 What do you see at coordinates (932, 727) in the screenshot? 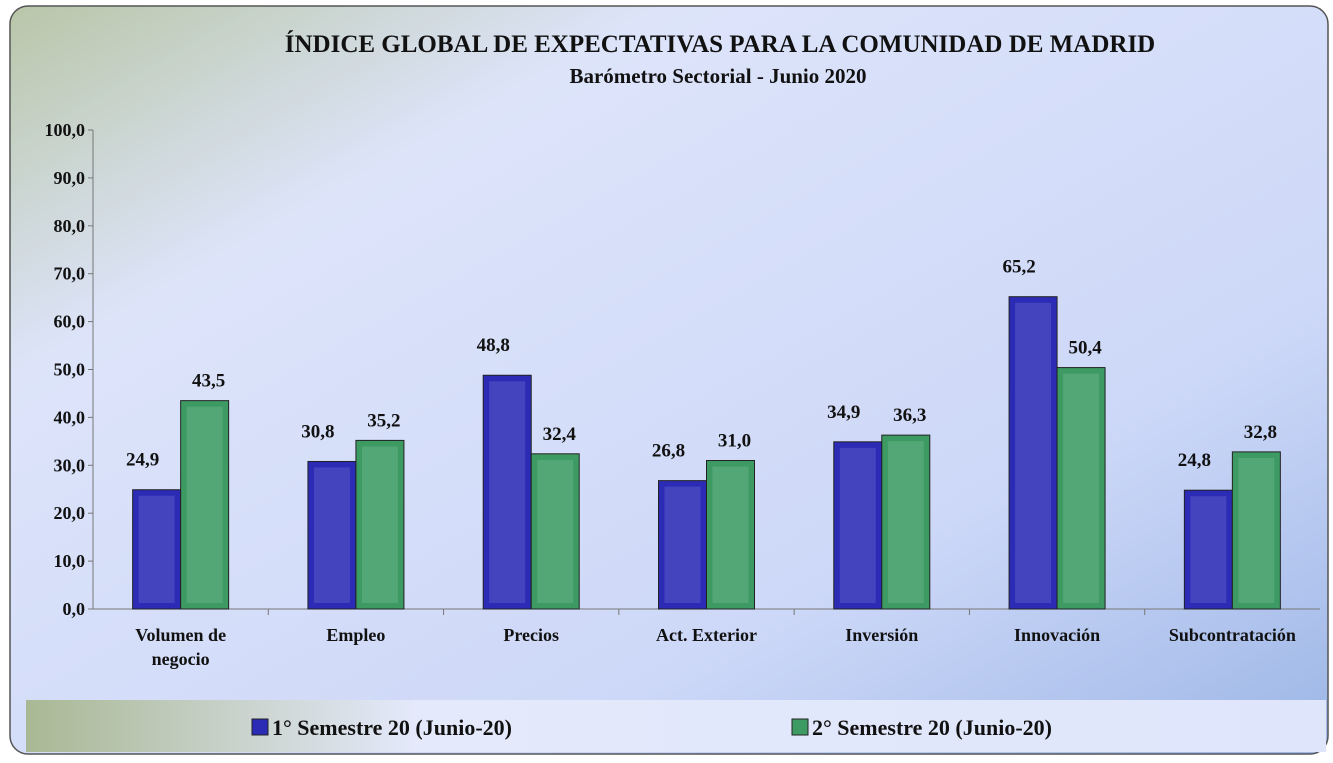
I see `legend-label: 2° Semestre 20 (Junio-20)` at bounding box center [932, 727].